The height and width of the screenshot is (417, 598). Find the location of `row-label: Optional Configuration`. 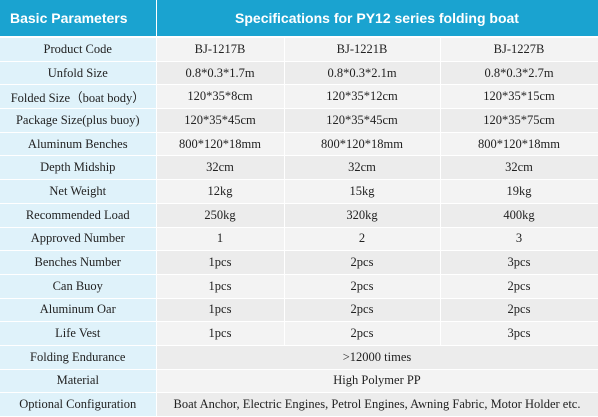

row-label: Optional Configuration is located at coordinates (78, 404).